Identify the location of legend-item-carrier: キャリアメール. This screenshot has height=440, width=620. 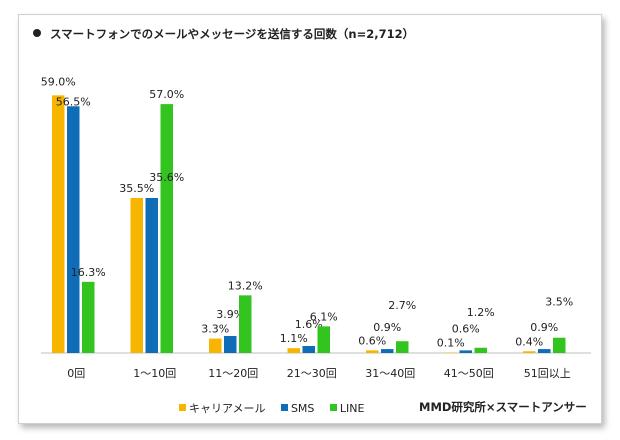
(222, 408).